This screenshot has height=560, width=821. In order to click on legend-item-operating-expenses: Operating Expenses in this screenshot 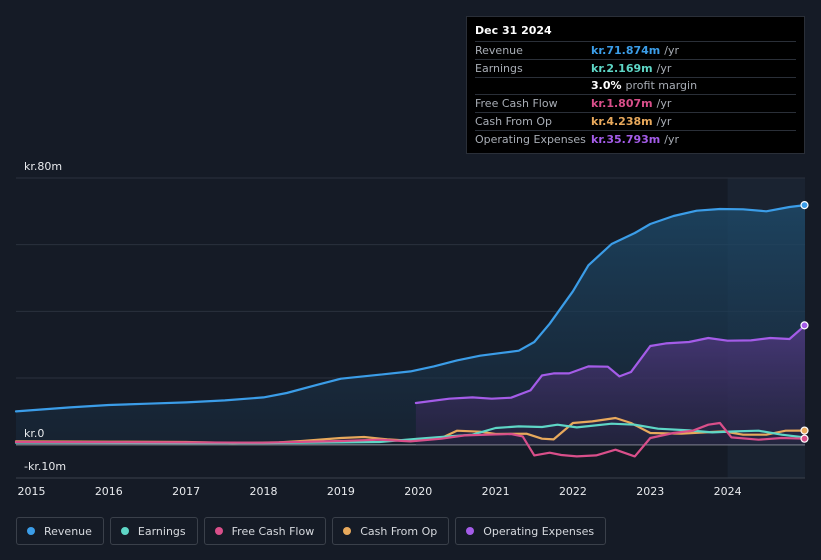, I will do `click(531, 531)`.